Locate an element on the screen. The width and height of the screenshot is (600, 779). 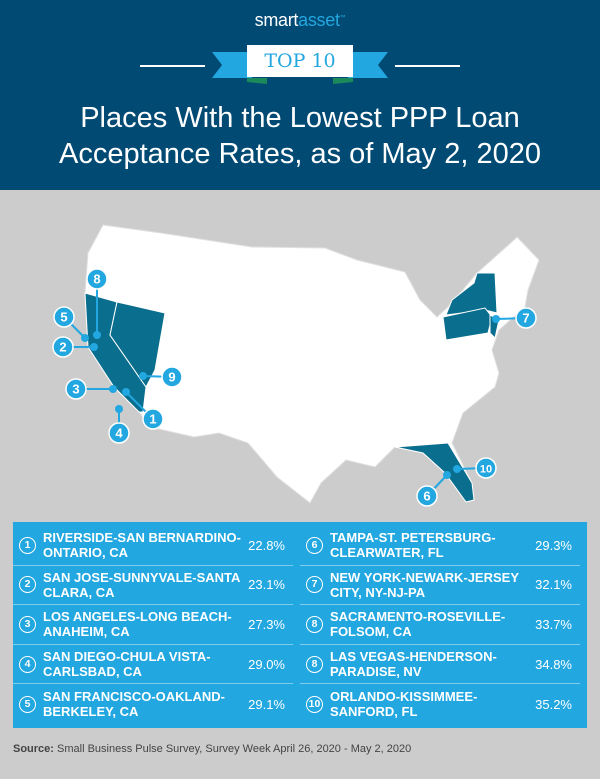
table-row: 2 San Jose-Sunnyvale-Santa Clara, CA 23.1% is located at coordinates (153, 586).